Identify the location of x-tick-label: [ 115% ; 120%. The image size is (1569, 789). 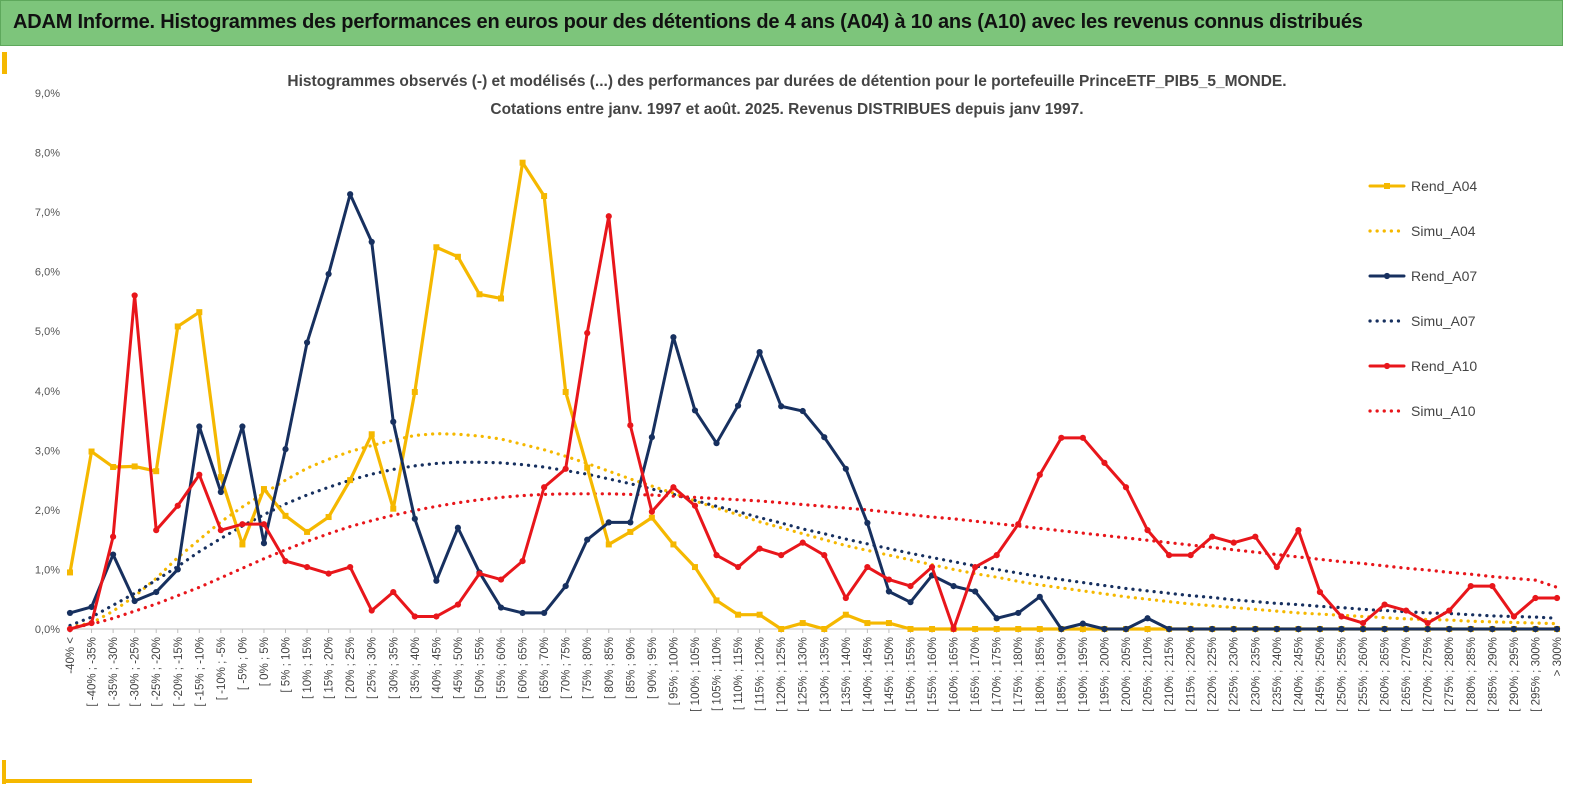
(761, 674).